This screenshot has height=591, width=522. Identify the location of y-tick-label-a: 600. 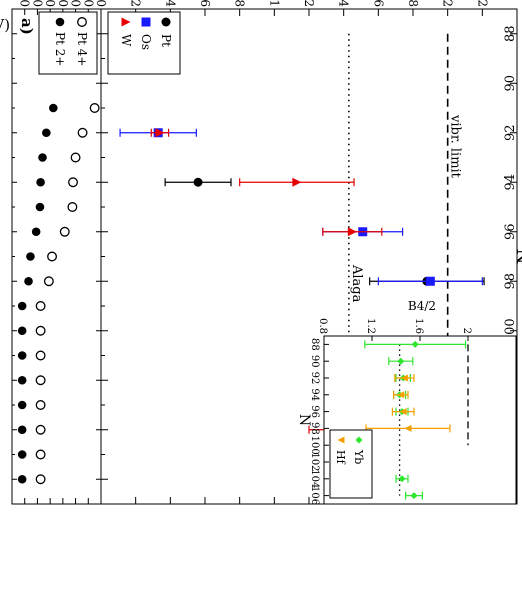
(50, 3).